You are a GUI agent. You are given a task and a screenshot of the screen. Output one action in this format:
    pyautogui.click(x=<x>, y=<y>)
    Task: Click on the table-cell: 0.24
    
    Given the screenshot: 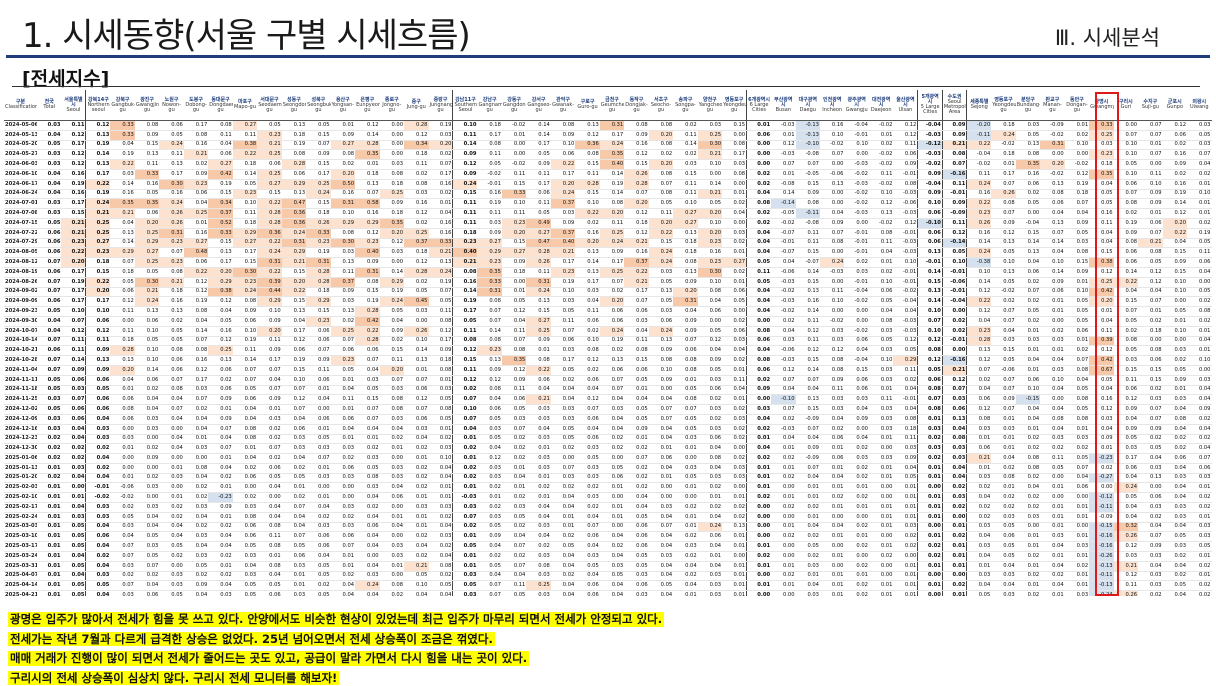 What is the action you would take?
    pyautogui.click(x=661, y=253)
    